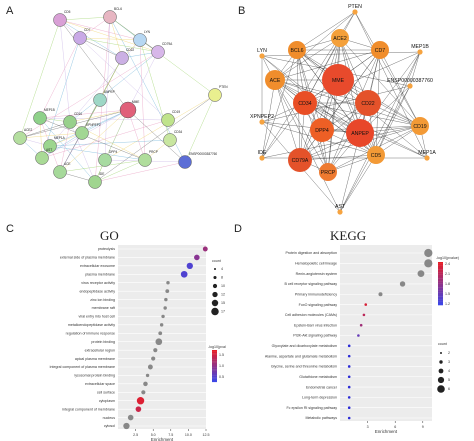  What do you see at coordinates (367, 104) in the screenshot?
I see `network-b-node-label: CD22` at bounding box center [367, 104].